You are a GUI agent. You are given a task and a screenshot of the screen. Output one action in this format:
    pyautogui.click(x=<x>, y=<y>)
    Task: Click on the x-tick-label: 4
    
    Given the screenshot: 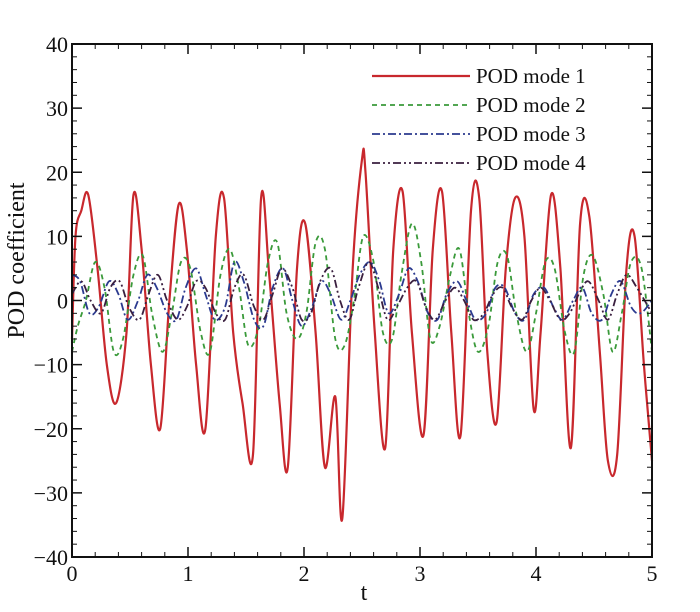 What is the action you would take?
    pyautogui.click(x=536, y=573)
    